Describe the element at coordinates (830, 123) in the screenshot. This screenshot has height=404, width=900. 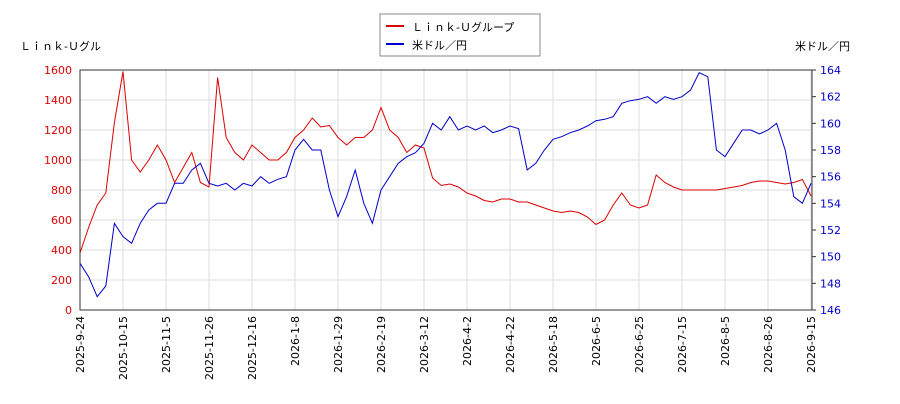
I see `y2-tick-label: 160` at that location.